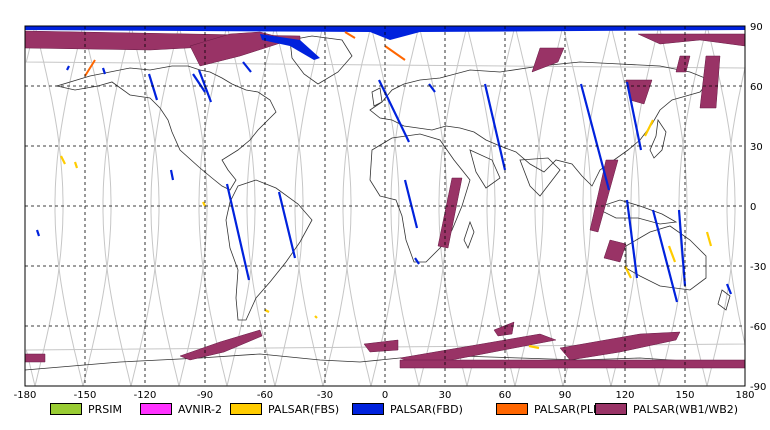 Image resolution: width=770 pixels, height=430 pixels. I want to click on legend-label: PALSAR(PLR), so click(569, 409).